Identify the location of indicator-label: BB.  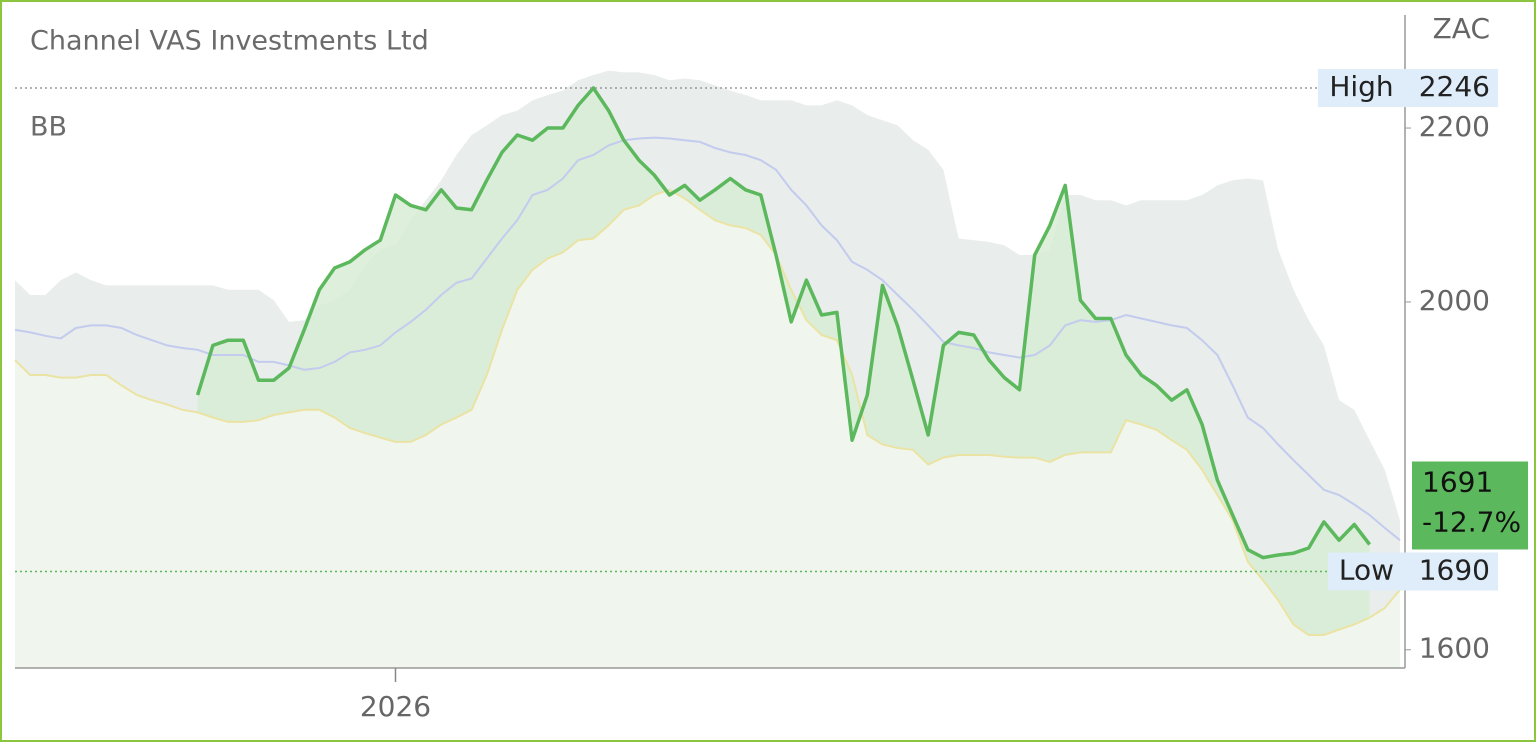
(48, 127).